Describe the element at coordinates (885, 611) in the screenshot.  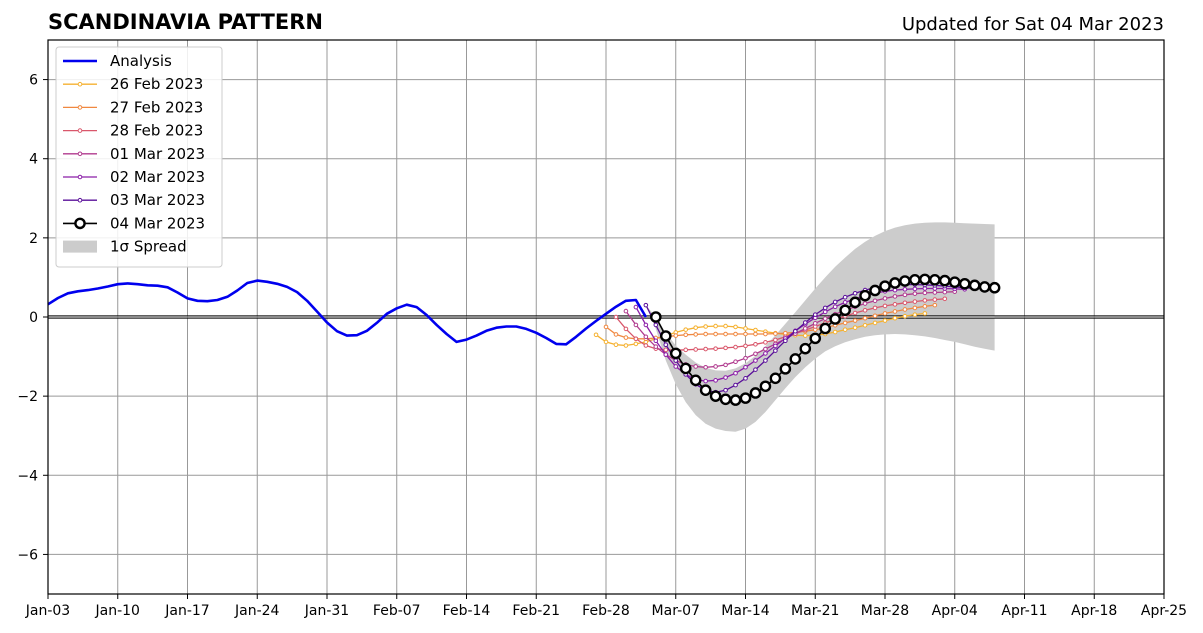
I see `x-tick-label: Mar-28` at that location.